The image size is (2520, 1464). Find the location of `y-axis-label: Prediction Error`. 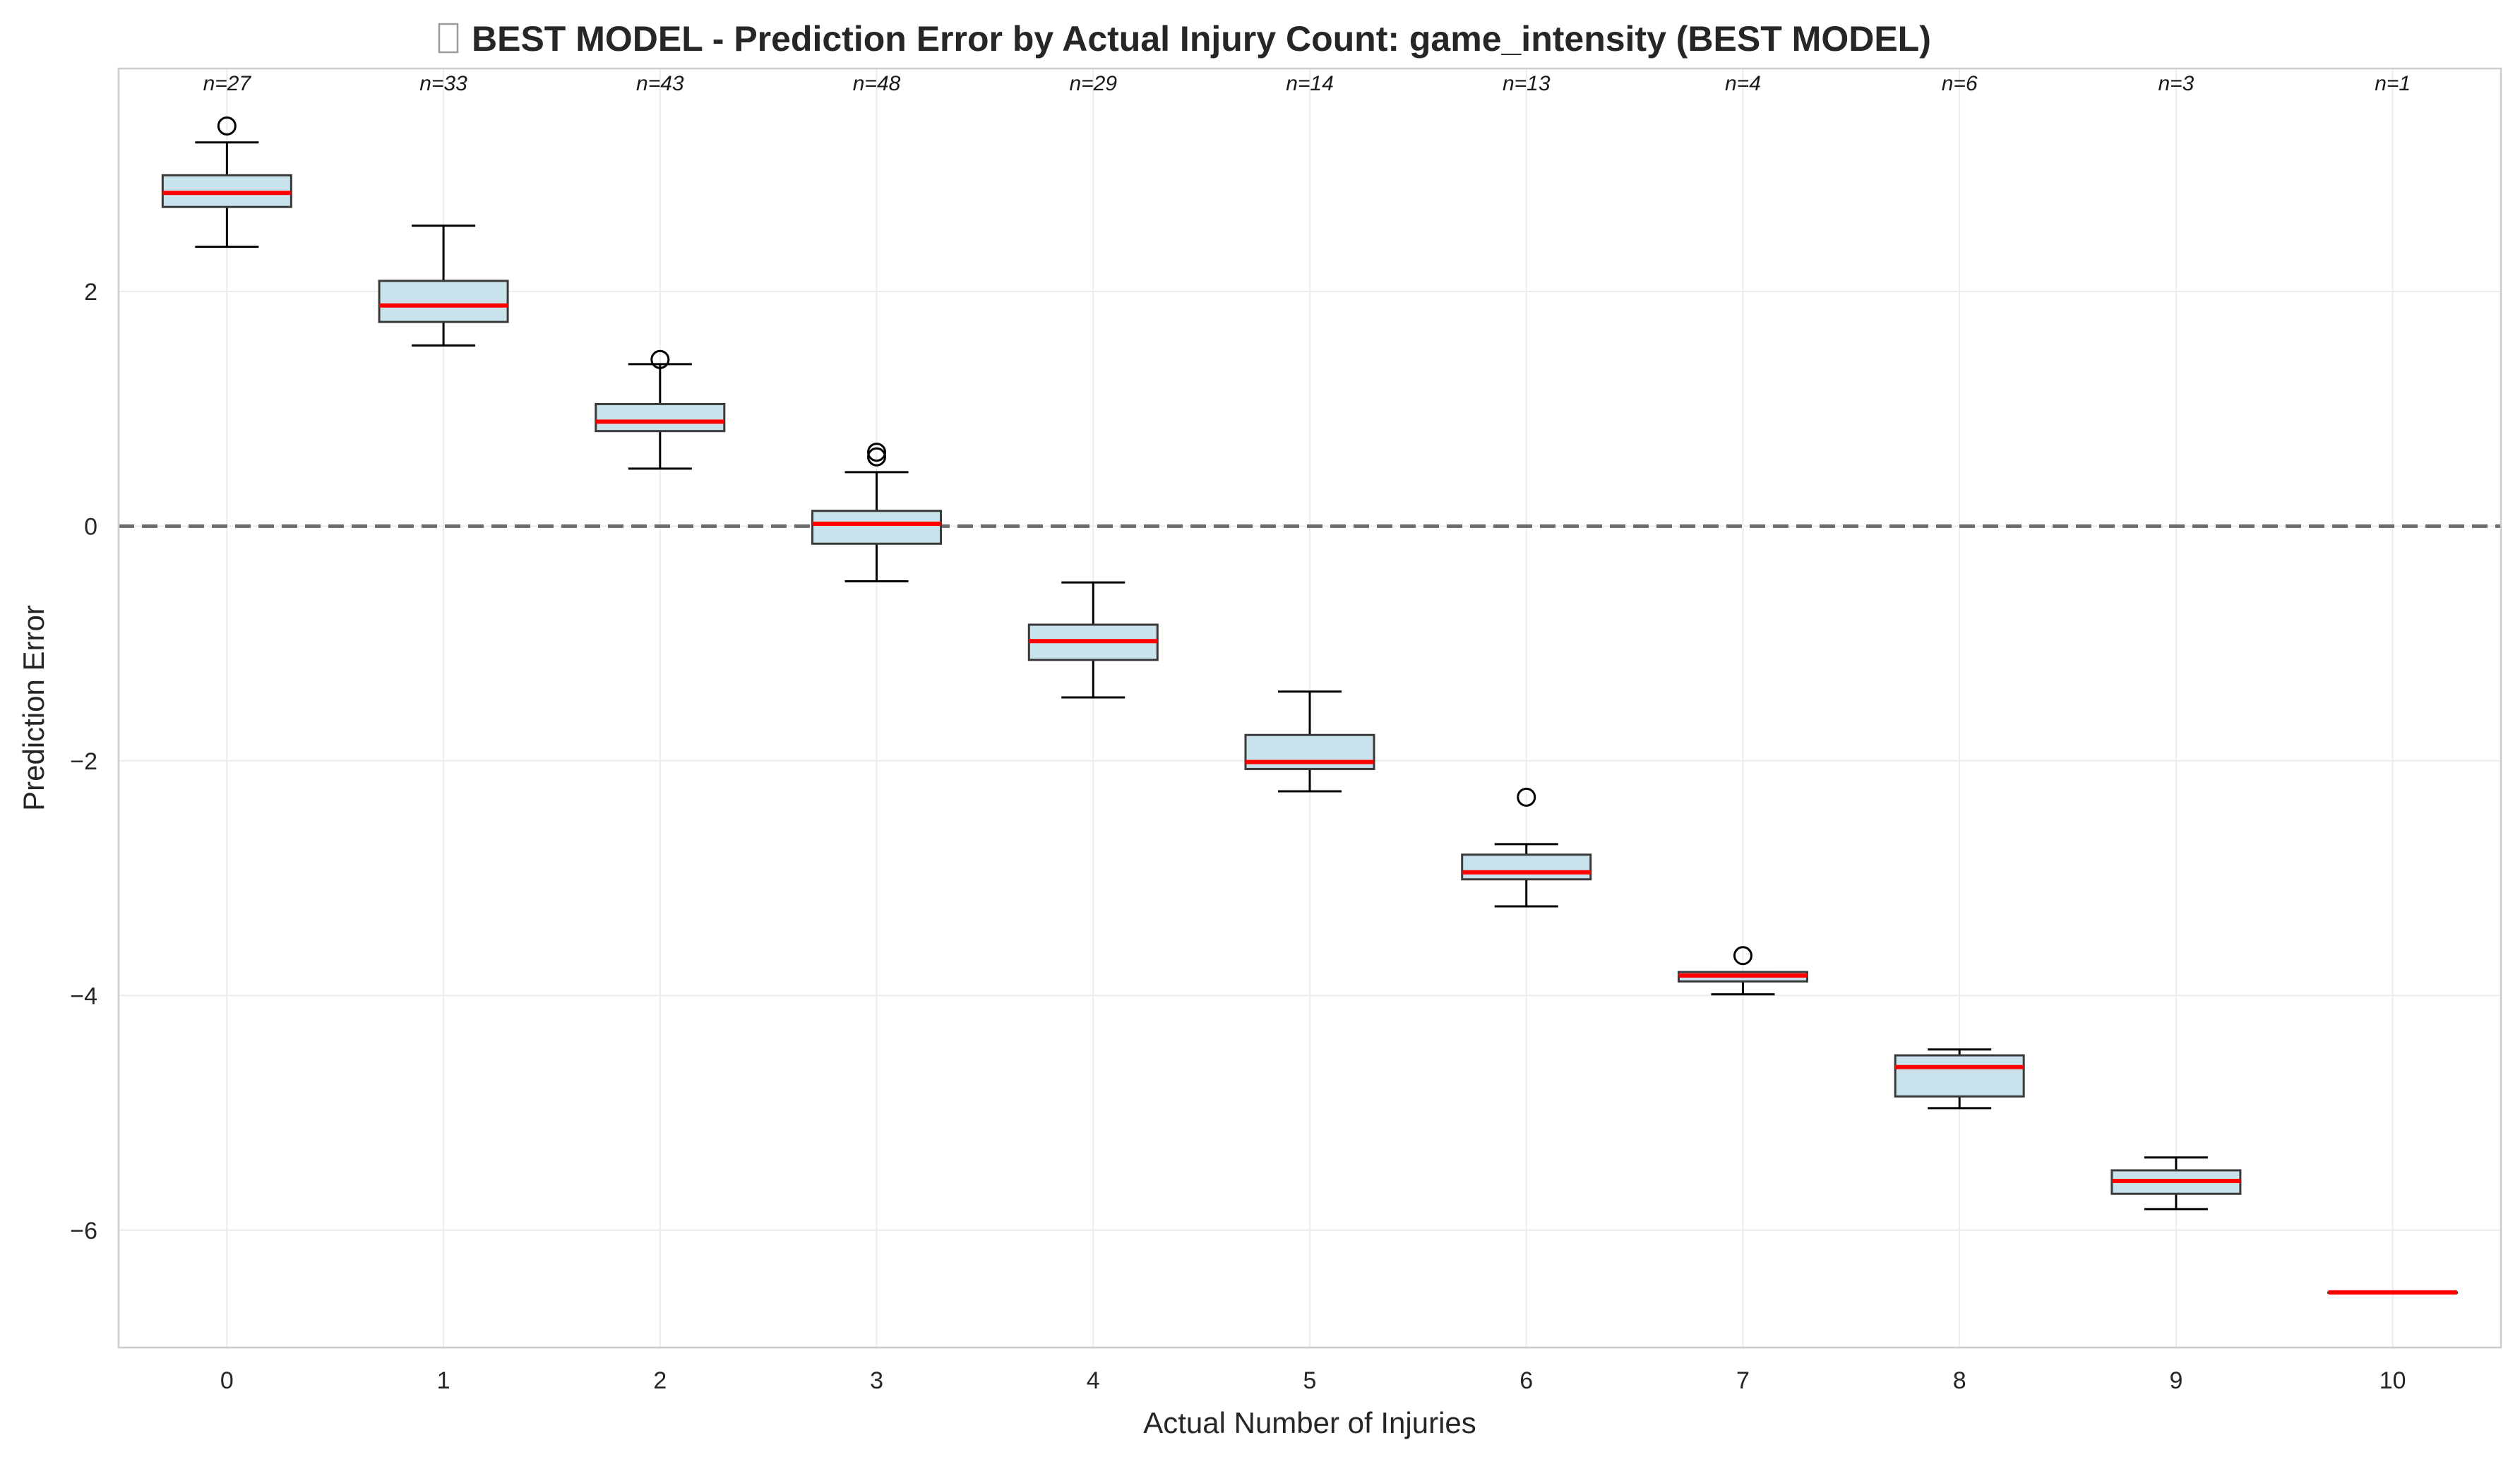

y-axis-label: Prediction Error is located at coordinates (34, 708).